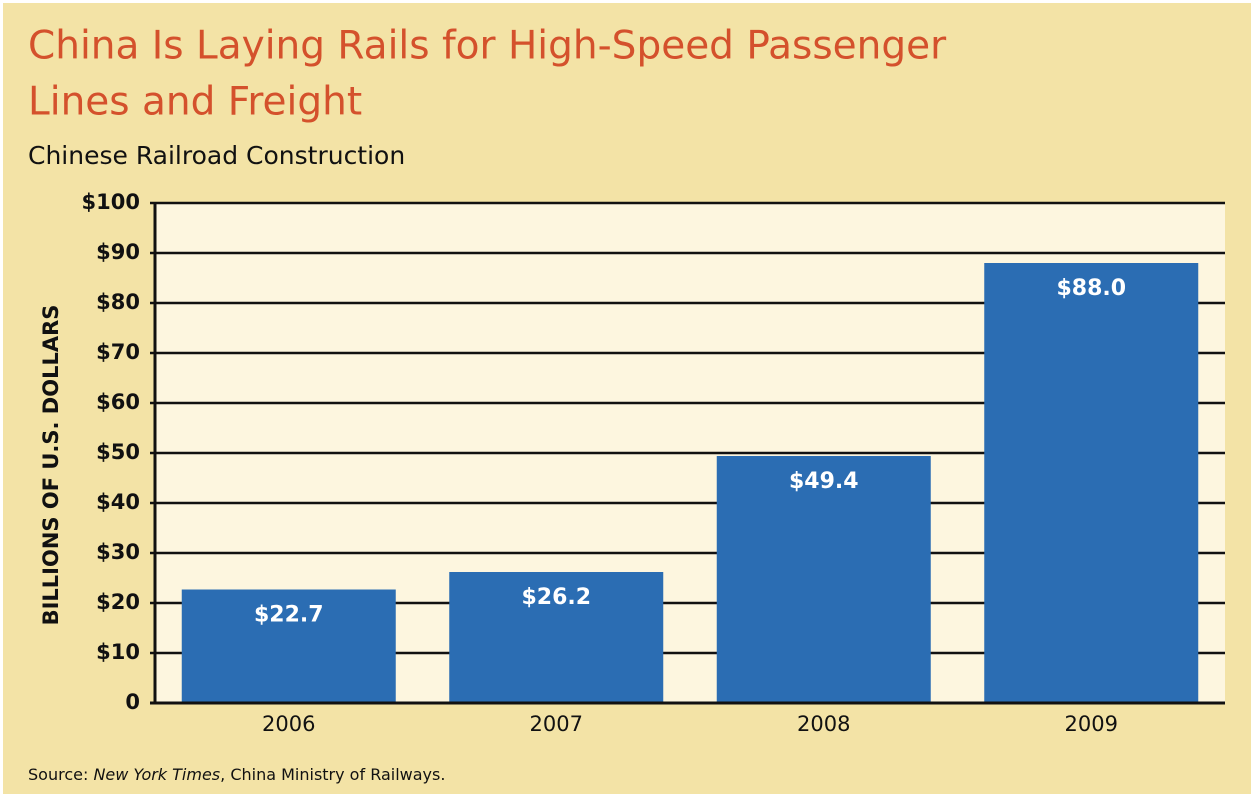 This screenshot has width=1254, height=797. Describe the element at coordinates (823, 724) in the screenshot. I see `x-tick-label: 2008` at that location.